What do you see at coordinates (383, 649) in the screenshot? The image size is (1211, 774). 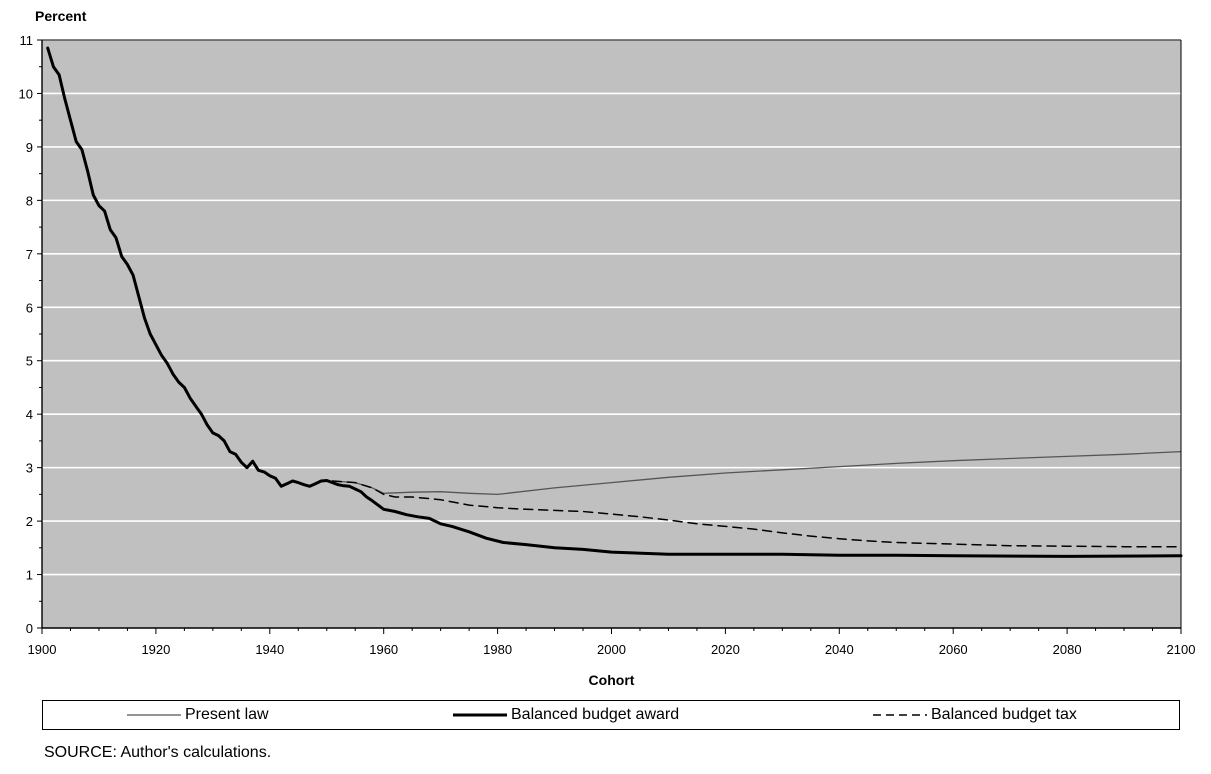 I see `x-tick-label: 1960` at bounding box center [383, 649].